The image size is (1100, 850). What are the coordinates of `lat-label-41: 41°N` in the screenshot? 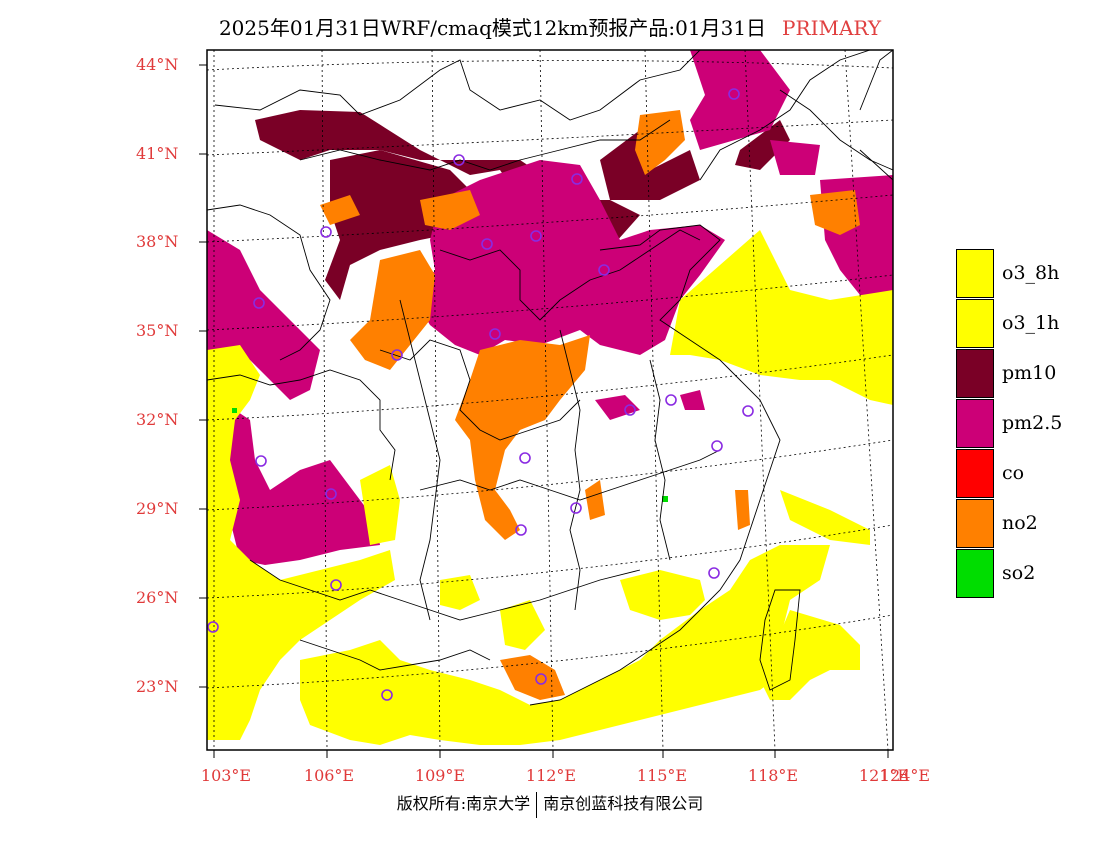 It's located at (157, 153).